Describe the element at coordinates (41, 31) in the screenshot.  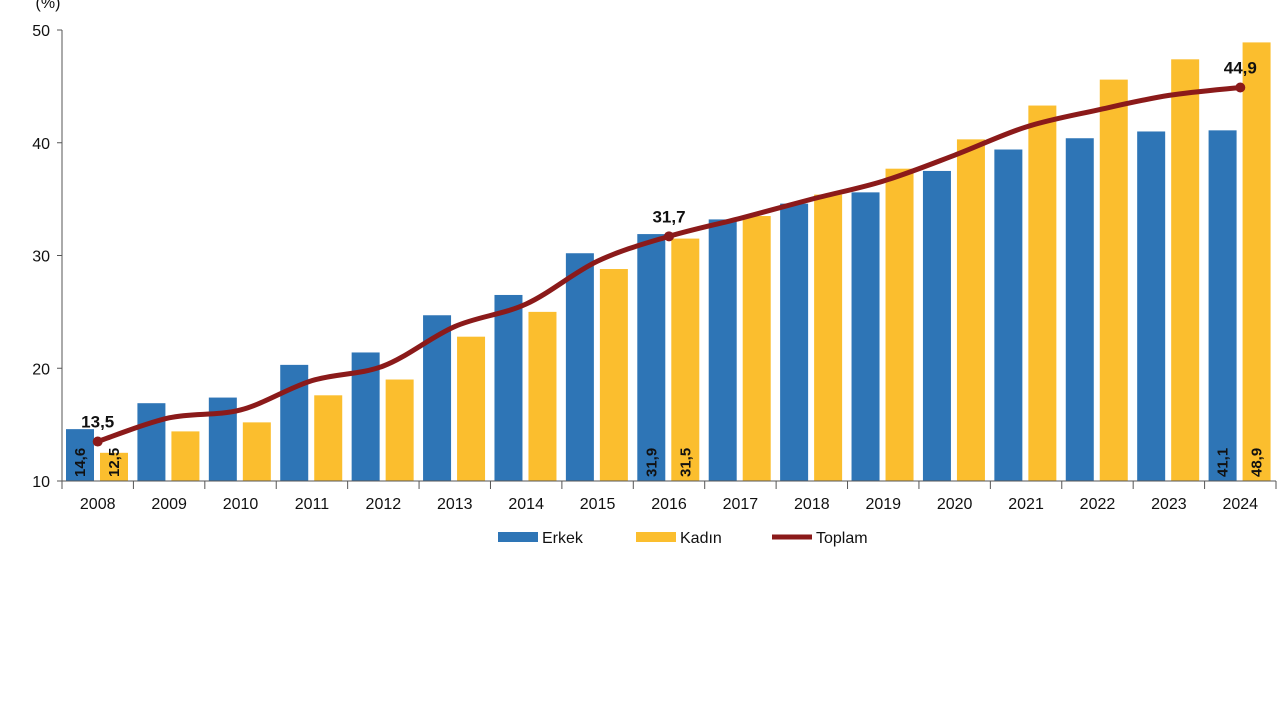
I see `y-tick-label: 50` at that location.